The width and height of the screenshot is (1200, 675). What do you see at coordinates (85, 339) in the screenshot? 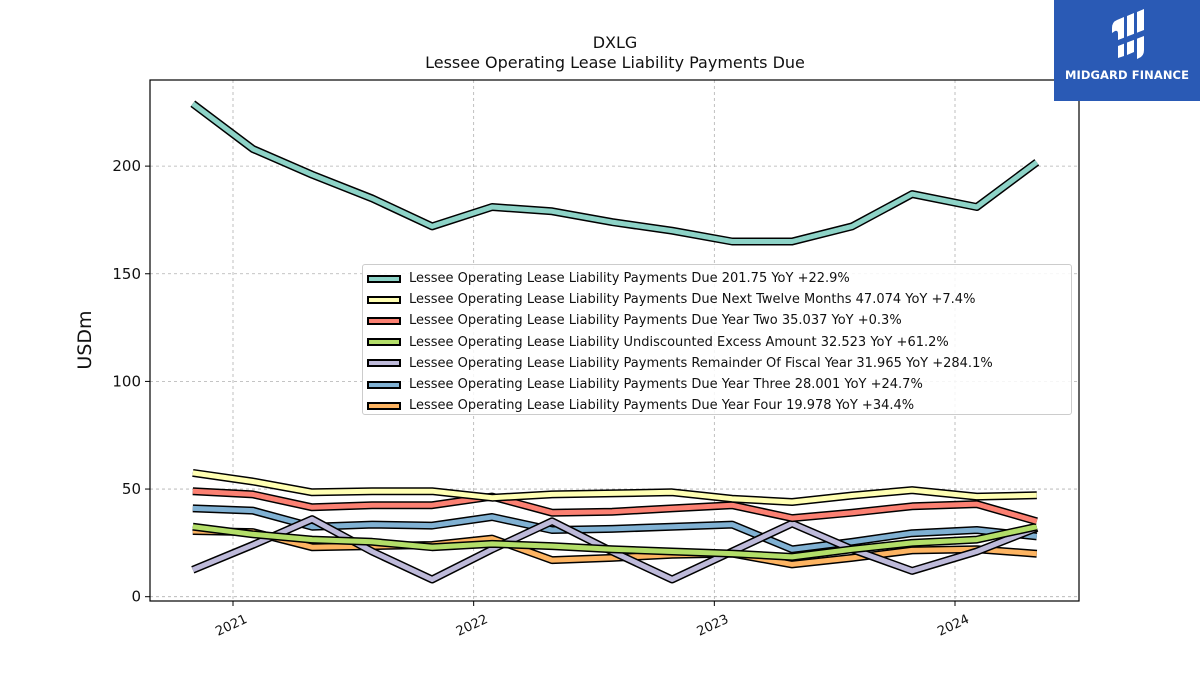
I see `y-axis-label: USDm` at bounding box center [85, 339].